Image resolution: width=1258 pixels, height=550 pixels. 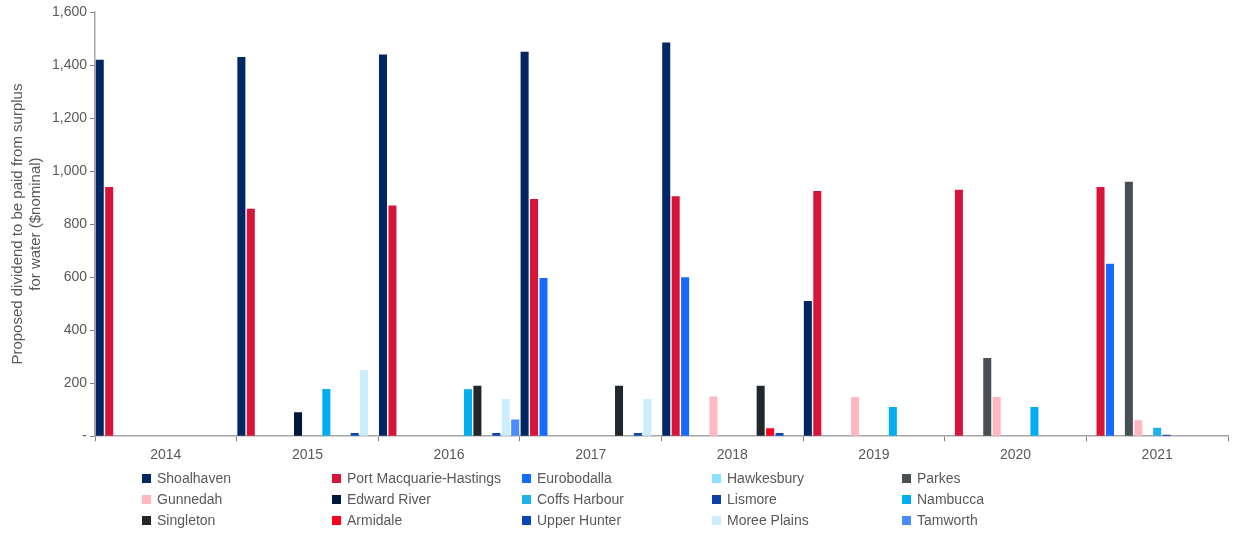 What do you see at coordinates (75, 275) in the screenshot?
I see `y-tick-label: 600` at bounding box center [75, 275].